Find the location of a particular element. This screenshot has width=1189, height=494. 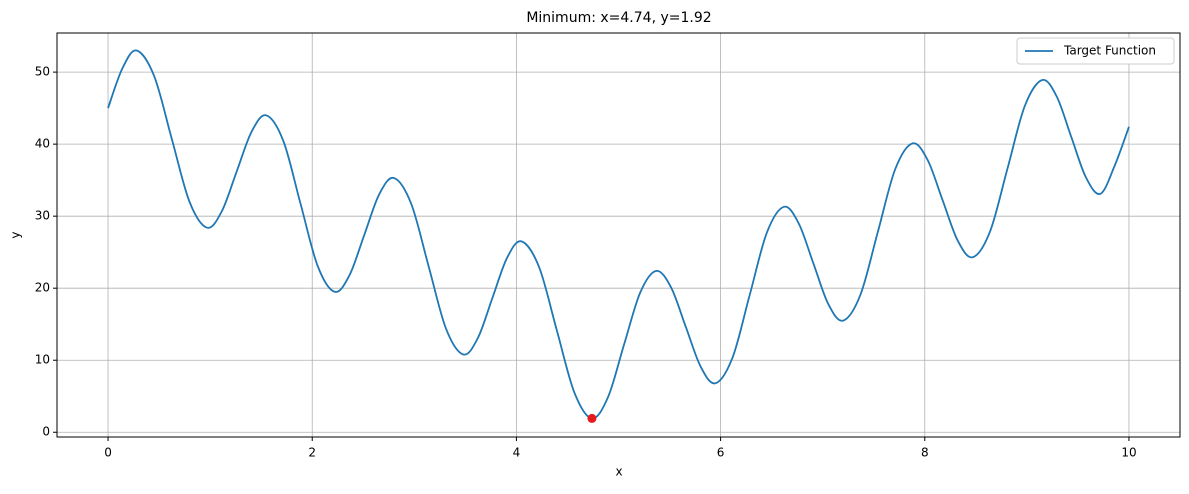

chart-title: Minimum: x=4.74, y=1.92 is located at coordinates (618, 18).